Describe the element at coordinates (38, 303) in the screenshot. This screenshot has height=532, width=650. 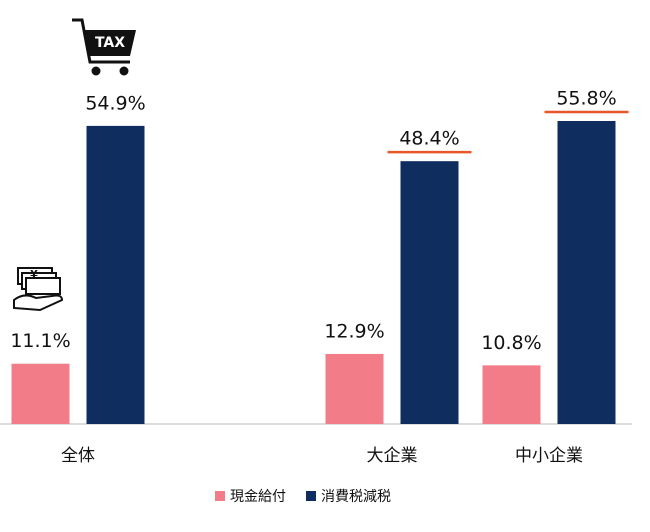
I see `hand` at that location.